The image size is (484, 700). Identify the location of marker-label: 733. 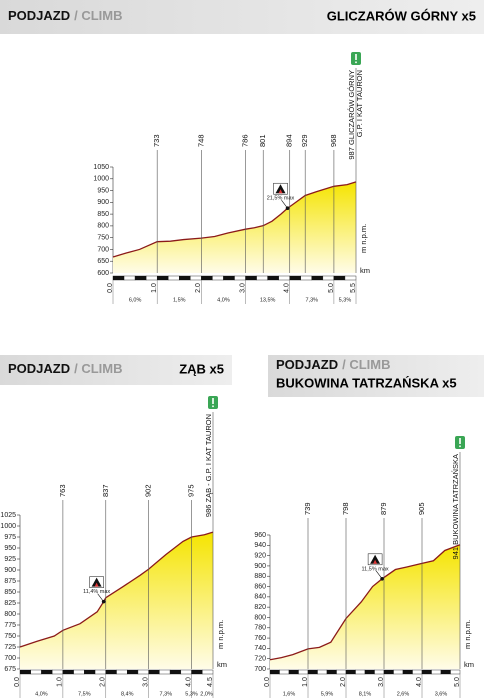
(156, 140).